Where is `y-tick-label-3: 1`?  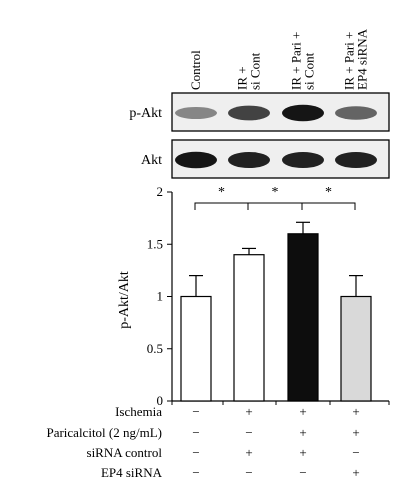
y-tick-label-3: 1 is located at coordinates (160, 296).